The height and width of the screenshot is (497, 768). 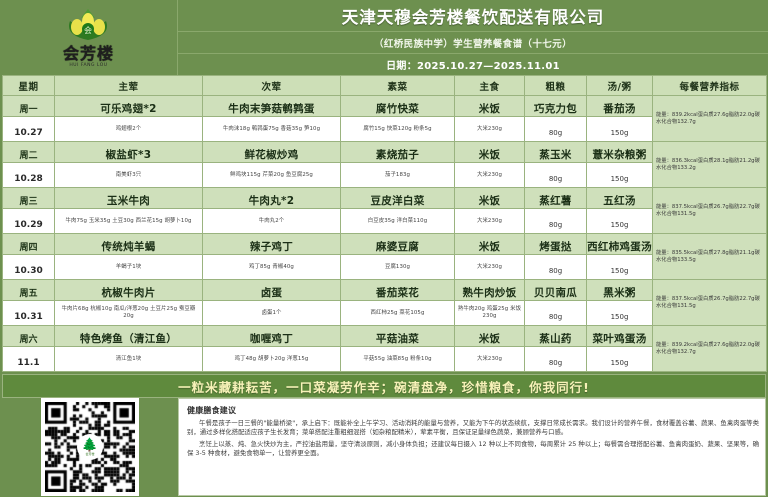 I want to click on col-header-vegetable: 素菜, so click(x=397, y=85).